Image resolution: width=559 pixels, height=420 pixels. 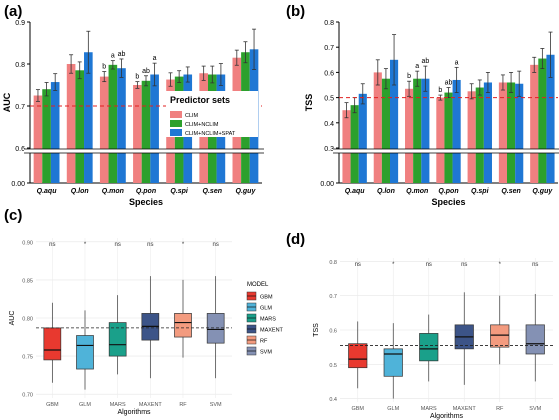 I want to click on y-axis-label: TSS, so click(x=316, y=330).